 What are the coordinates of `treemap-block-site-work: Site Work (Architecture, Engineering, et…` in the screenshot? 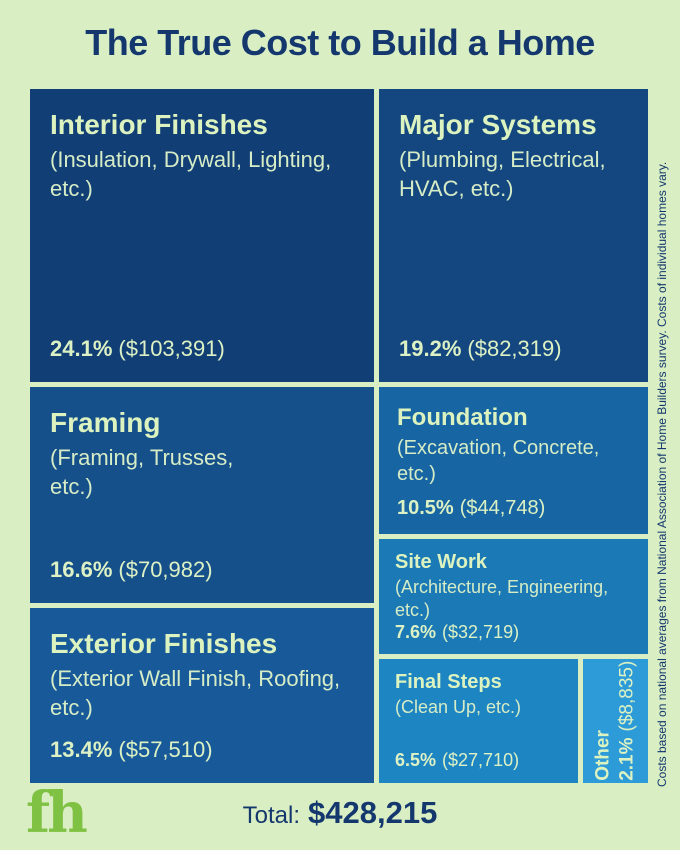 It's located at (513, 596).